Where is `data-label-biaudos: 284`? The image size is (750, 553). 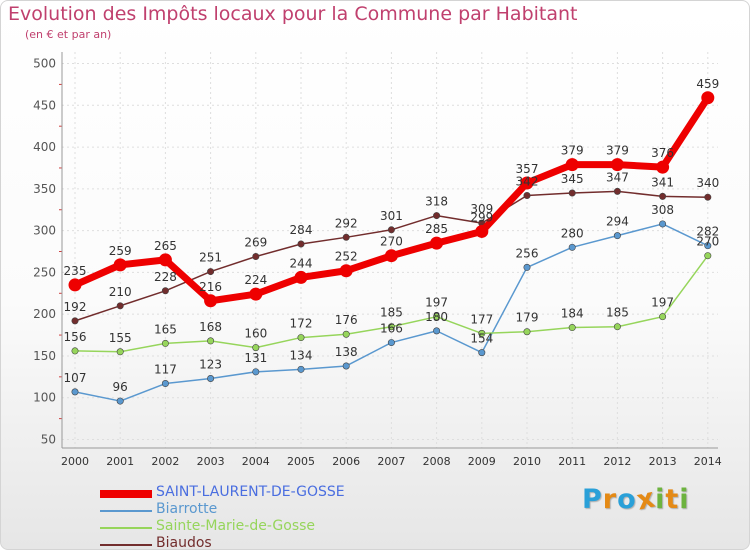
data-label-biaudos: 284 is located at coordinates (301, 230).